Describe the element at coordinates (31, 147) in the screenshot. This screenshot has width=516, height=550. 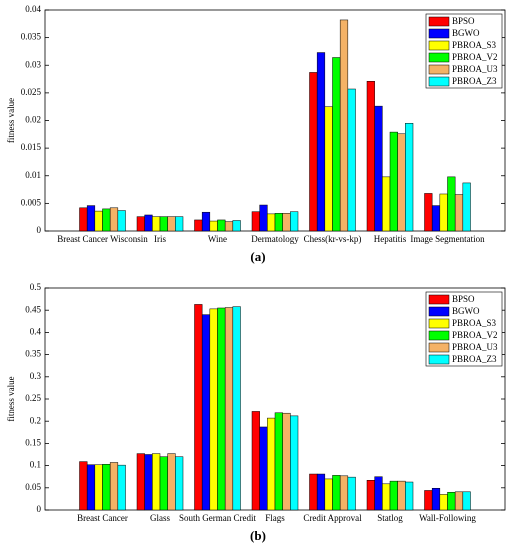
I see `y-tick-label: 0.015` at that location.